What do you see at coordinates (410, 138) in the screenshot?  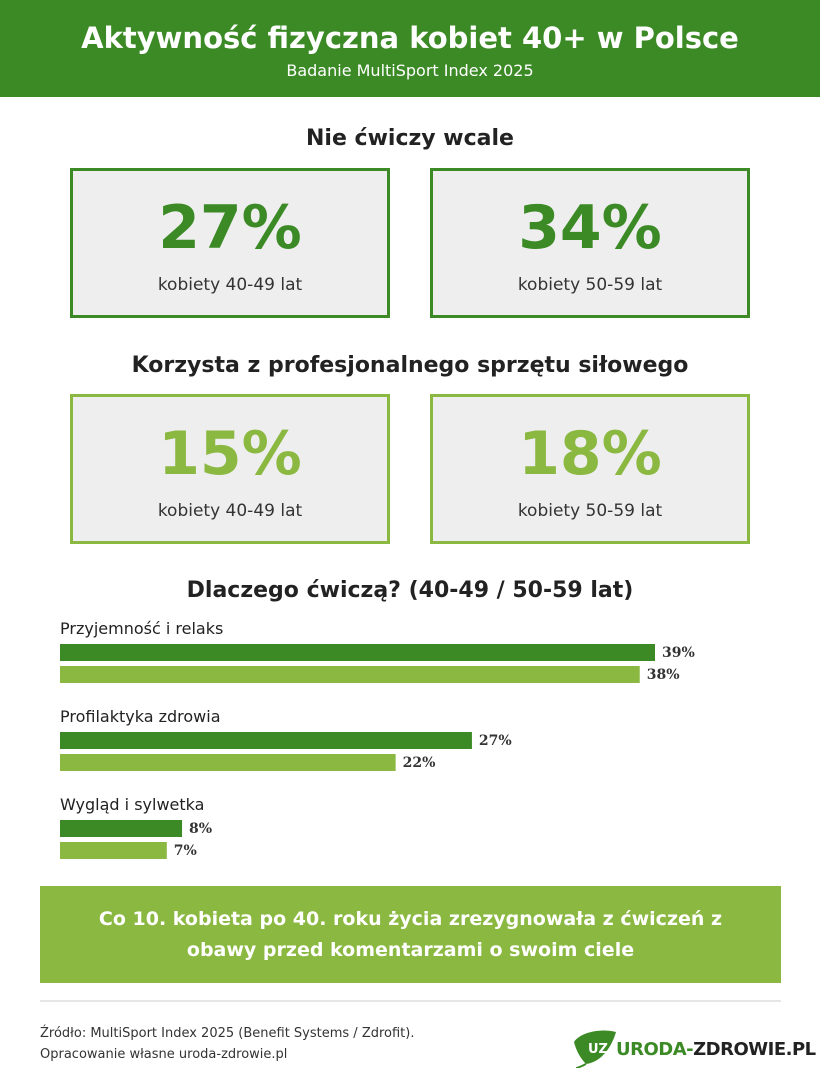 I see `section-heading-no-exercise: Nie ćwiczy wcale` at bounding box center [410, 138].